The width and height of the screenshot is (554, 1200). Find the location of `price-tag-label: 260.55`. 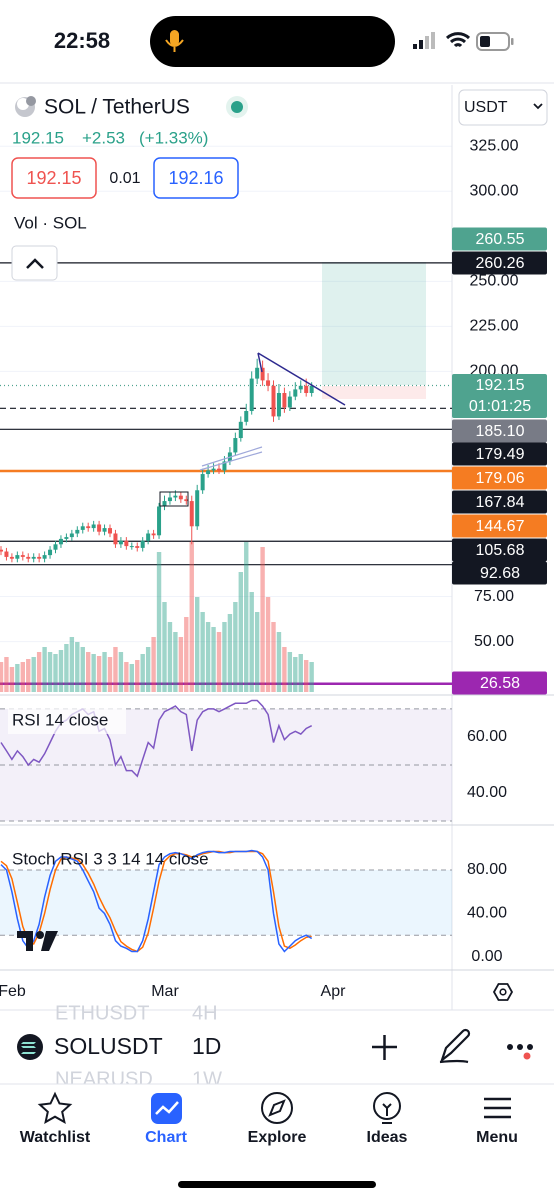

price-tag-label: 260.55 is located at coordinates (500, 239).